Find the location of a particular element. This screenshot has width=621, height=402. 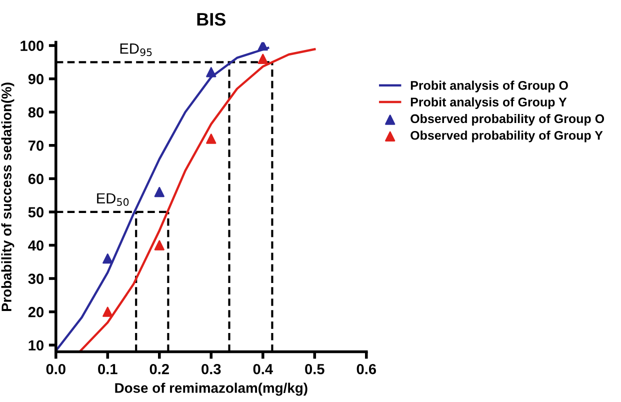

x-tick-label: 0.5 is located at coordinates (314, 369).